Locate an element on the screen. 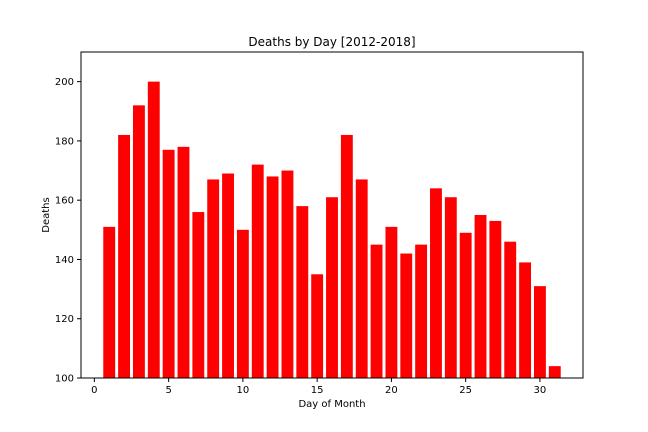 The width and height of the screenshot is (648, 432). x-tick-label: 15 is located at coordinates (317, 390).